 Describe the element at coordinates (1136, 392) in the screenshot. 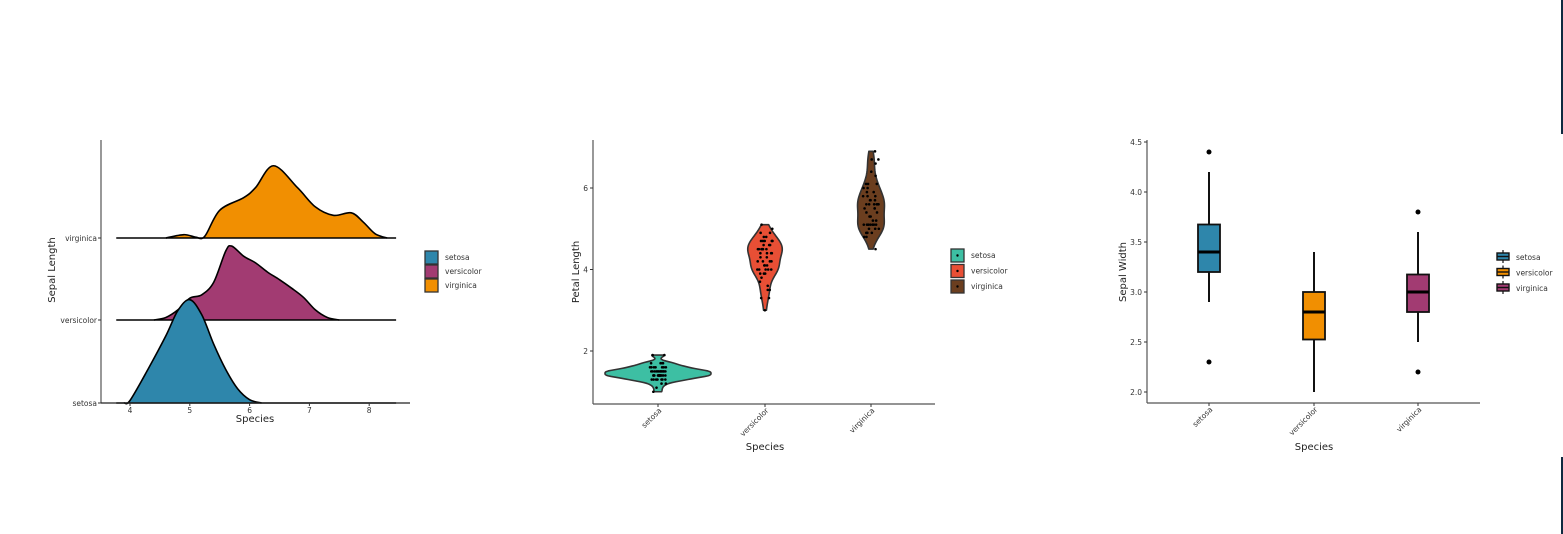

I see `y-tick-label: 2.0` at that location.